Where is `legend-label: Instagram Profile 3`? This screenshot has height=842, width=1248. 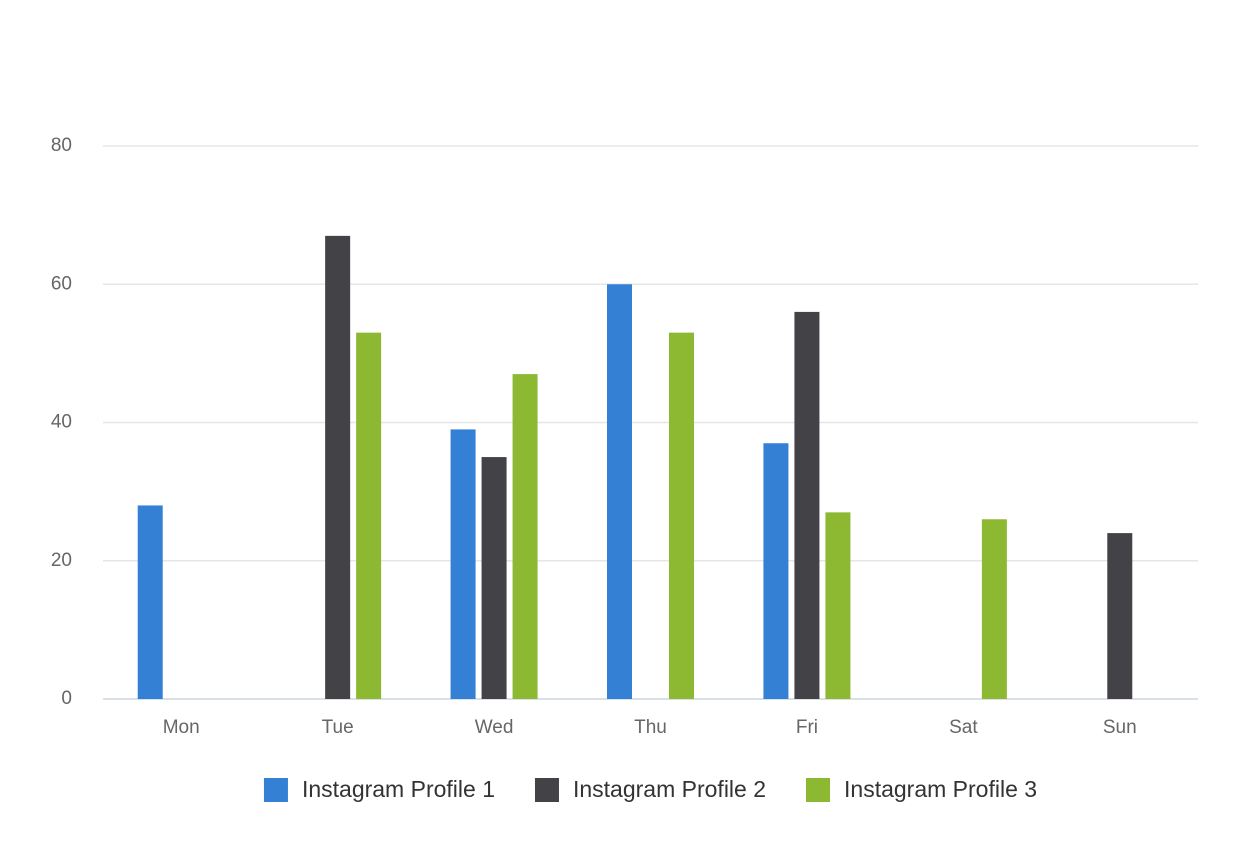
legend-label: Instagram Profile 3 is located at coordinates (940, 789).